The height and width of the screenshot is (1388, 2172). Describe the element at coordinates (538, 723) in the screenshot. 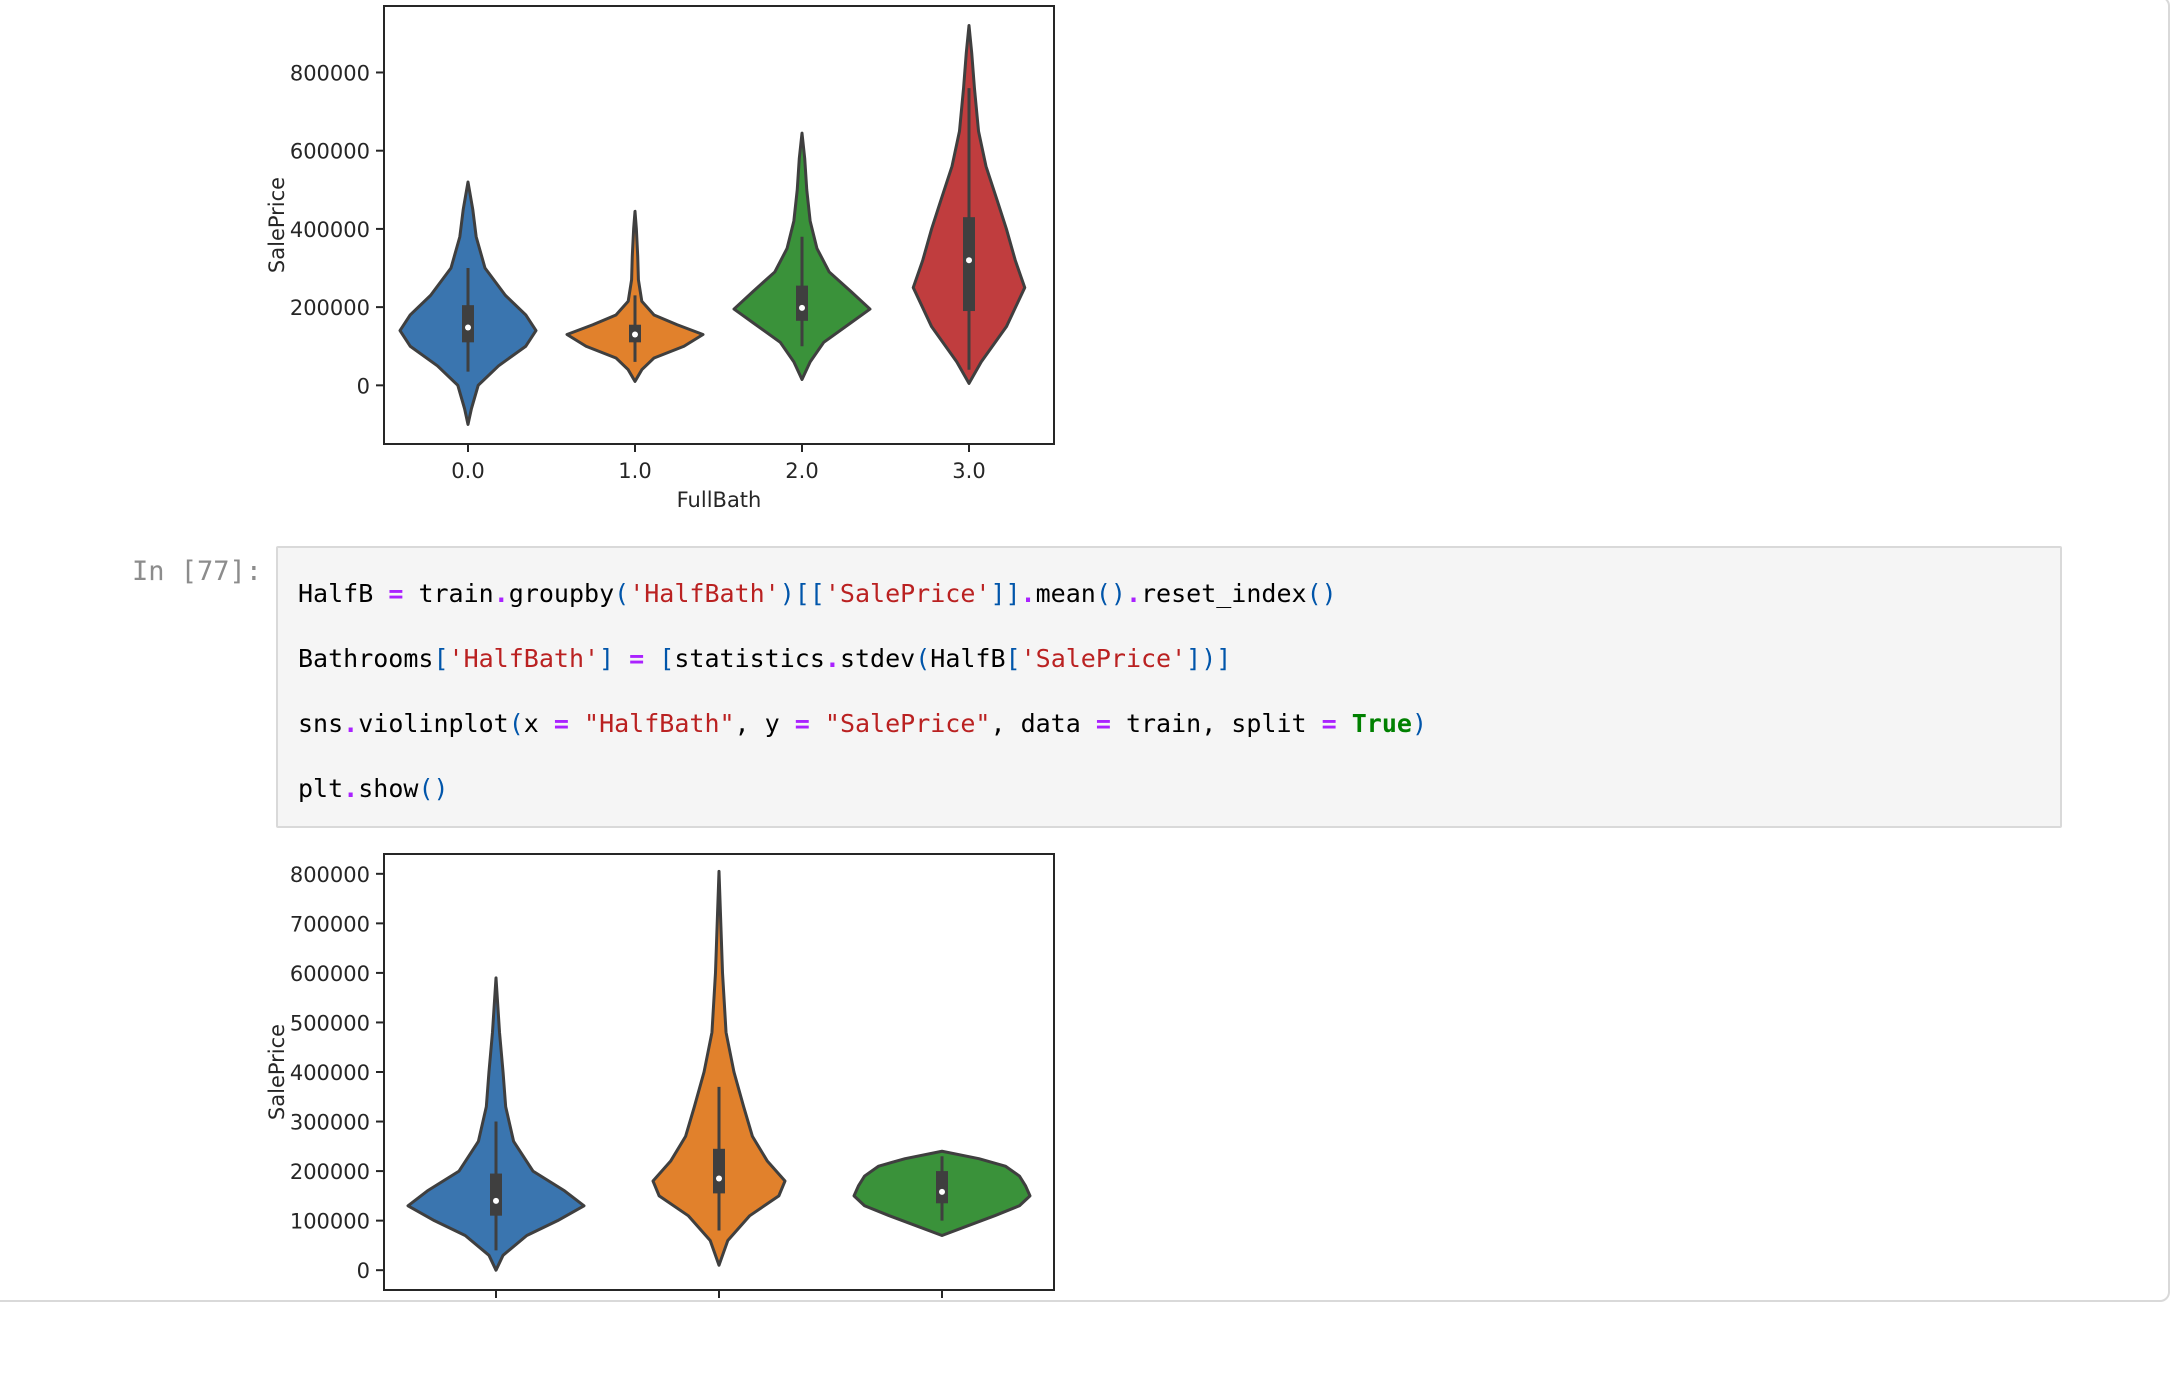

I see `code-token: x` at that location.